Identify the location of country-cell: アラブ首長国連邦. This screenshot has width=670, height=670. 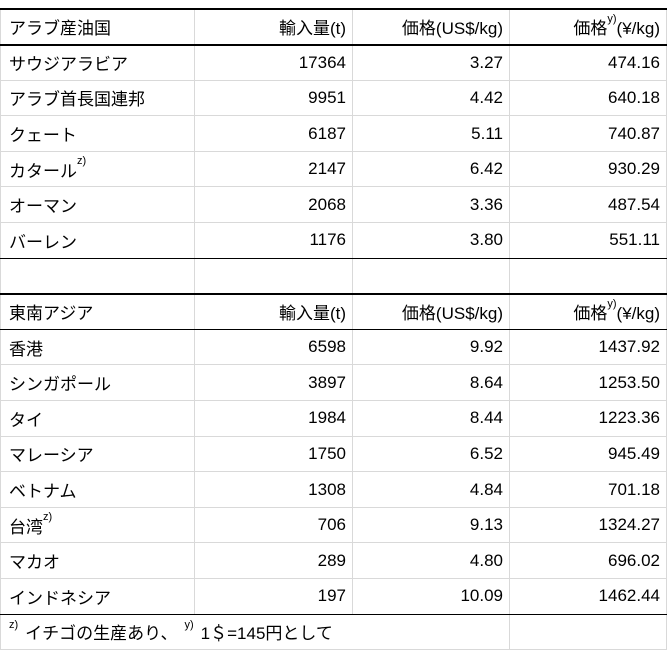
(97, 98).